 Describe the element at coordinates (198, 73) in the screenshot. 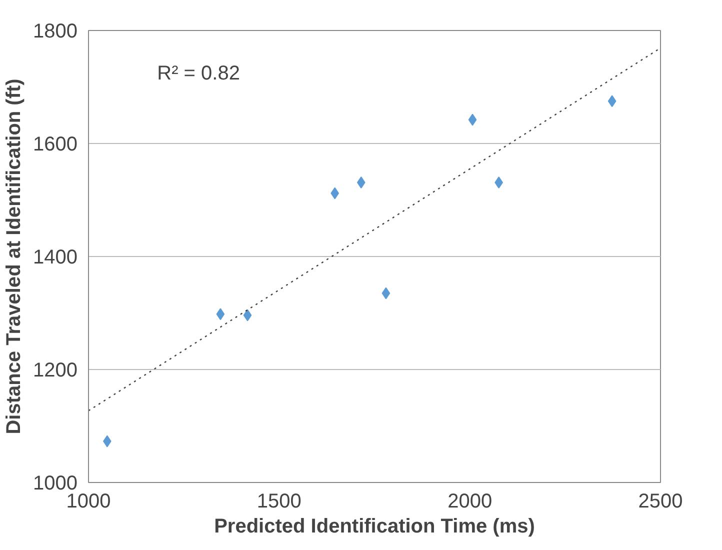

I see `annotation: R² = 0.82` at that location.